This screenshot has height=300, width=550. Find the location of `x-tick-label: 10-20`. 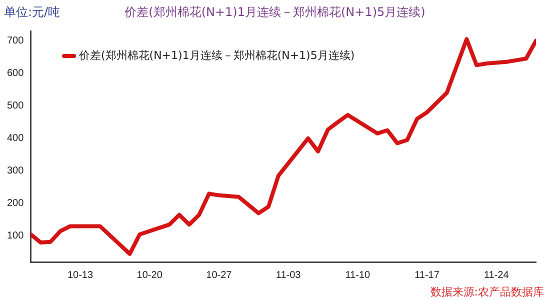

x-tick-label: 10-20 is located at coordinates (149, 275).